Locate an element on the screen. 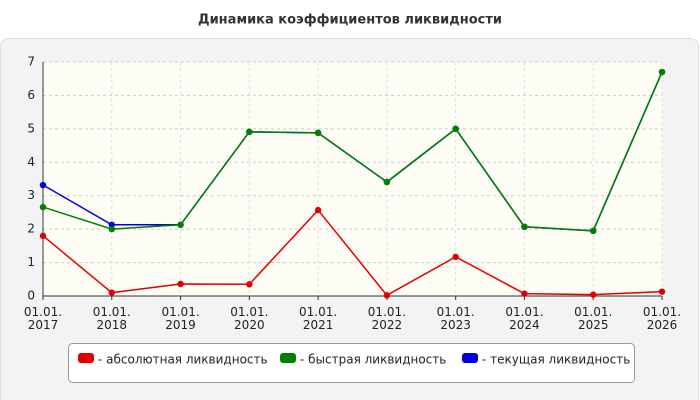  x-tick-label: 01.01. 2018 is located at coordinates (112, 318).